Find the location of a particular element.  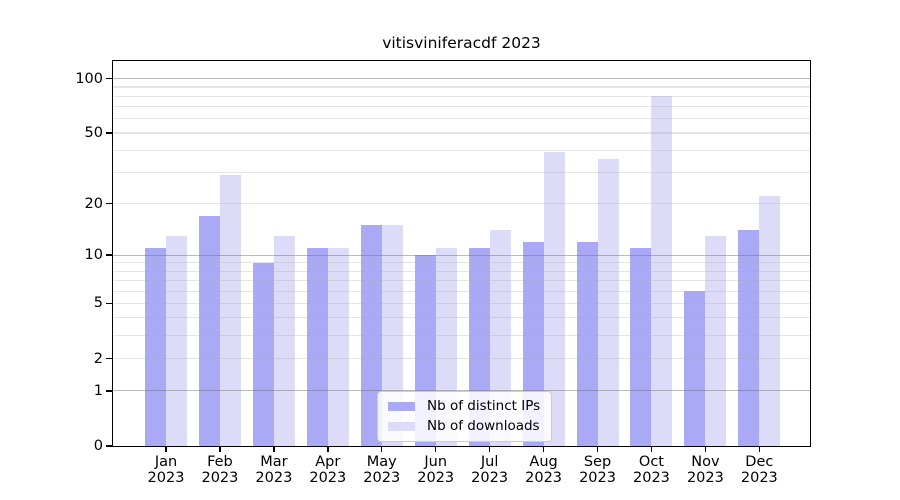

bar-nb-of-downloads-mar-2023 is located at coordinates (284, 340).